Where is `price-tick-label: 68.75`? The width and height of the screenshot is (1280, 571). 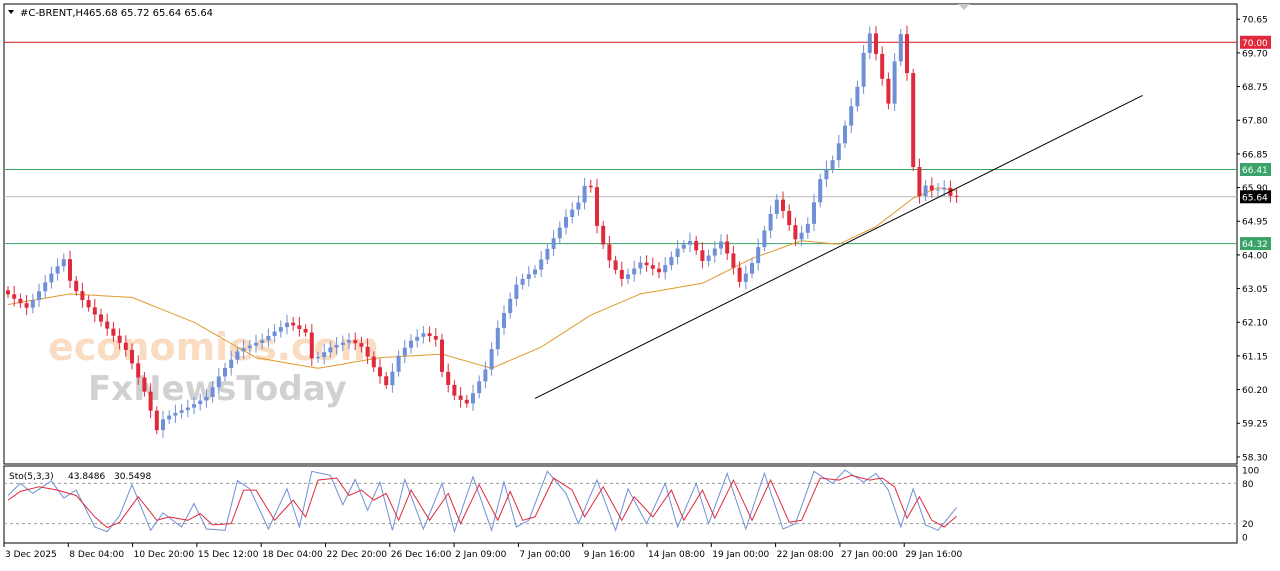 price-tick-label: 68.75 is located at coordinates (1255, 88).